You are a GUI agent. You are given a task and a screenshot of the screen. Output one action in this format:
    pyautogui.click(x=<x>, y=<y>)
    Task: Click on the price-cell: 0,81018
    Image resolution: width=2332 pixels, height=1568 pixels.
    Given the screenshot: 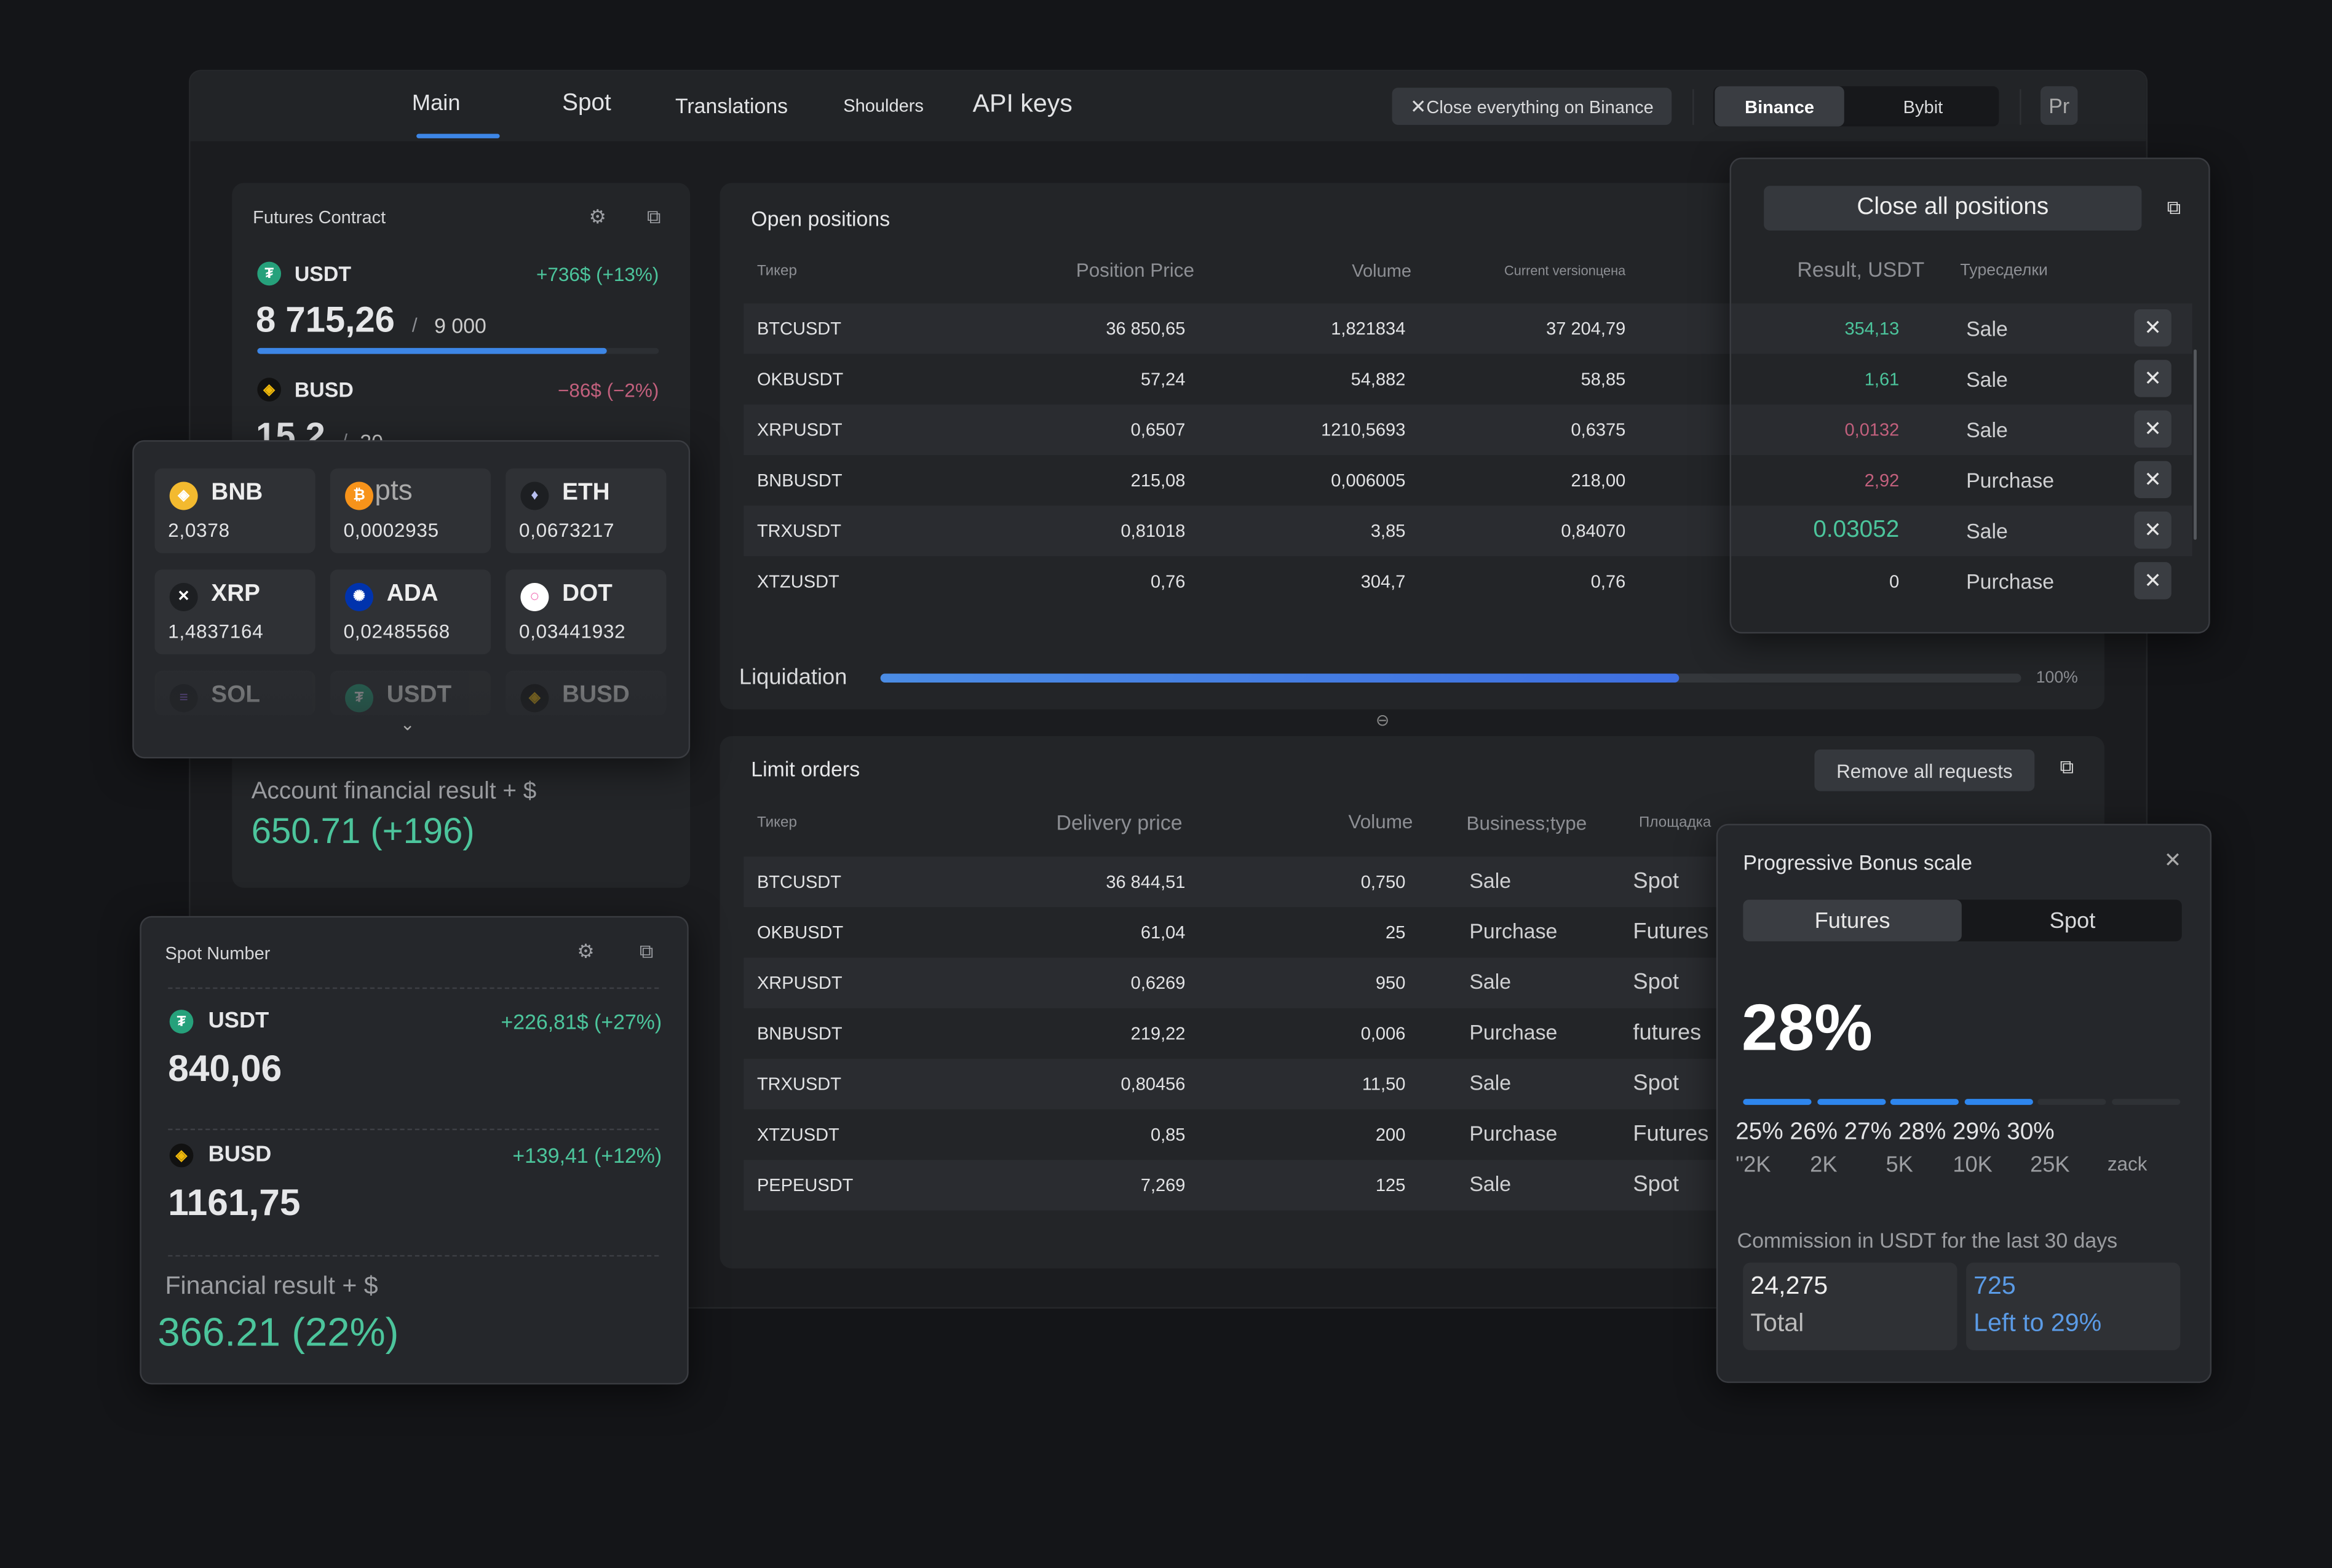 What is the action you would take?
    pyautogui.click(x=1153, y=531)
    